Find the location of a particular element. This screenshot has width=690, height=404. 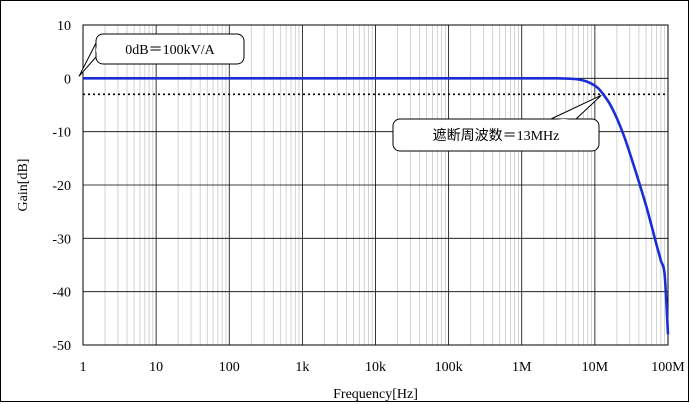

x-tick-label: 10 is located at coordinates (156, 367).